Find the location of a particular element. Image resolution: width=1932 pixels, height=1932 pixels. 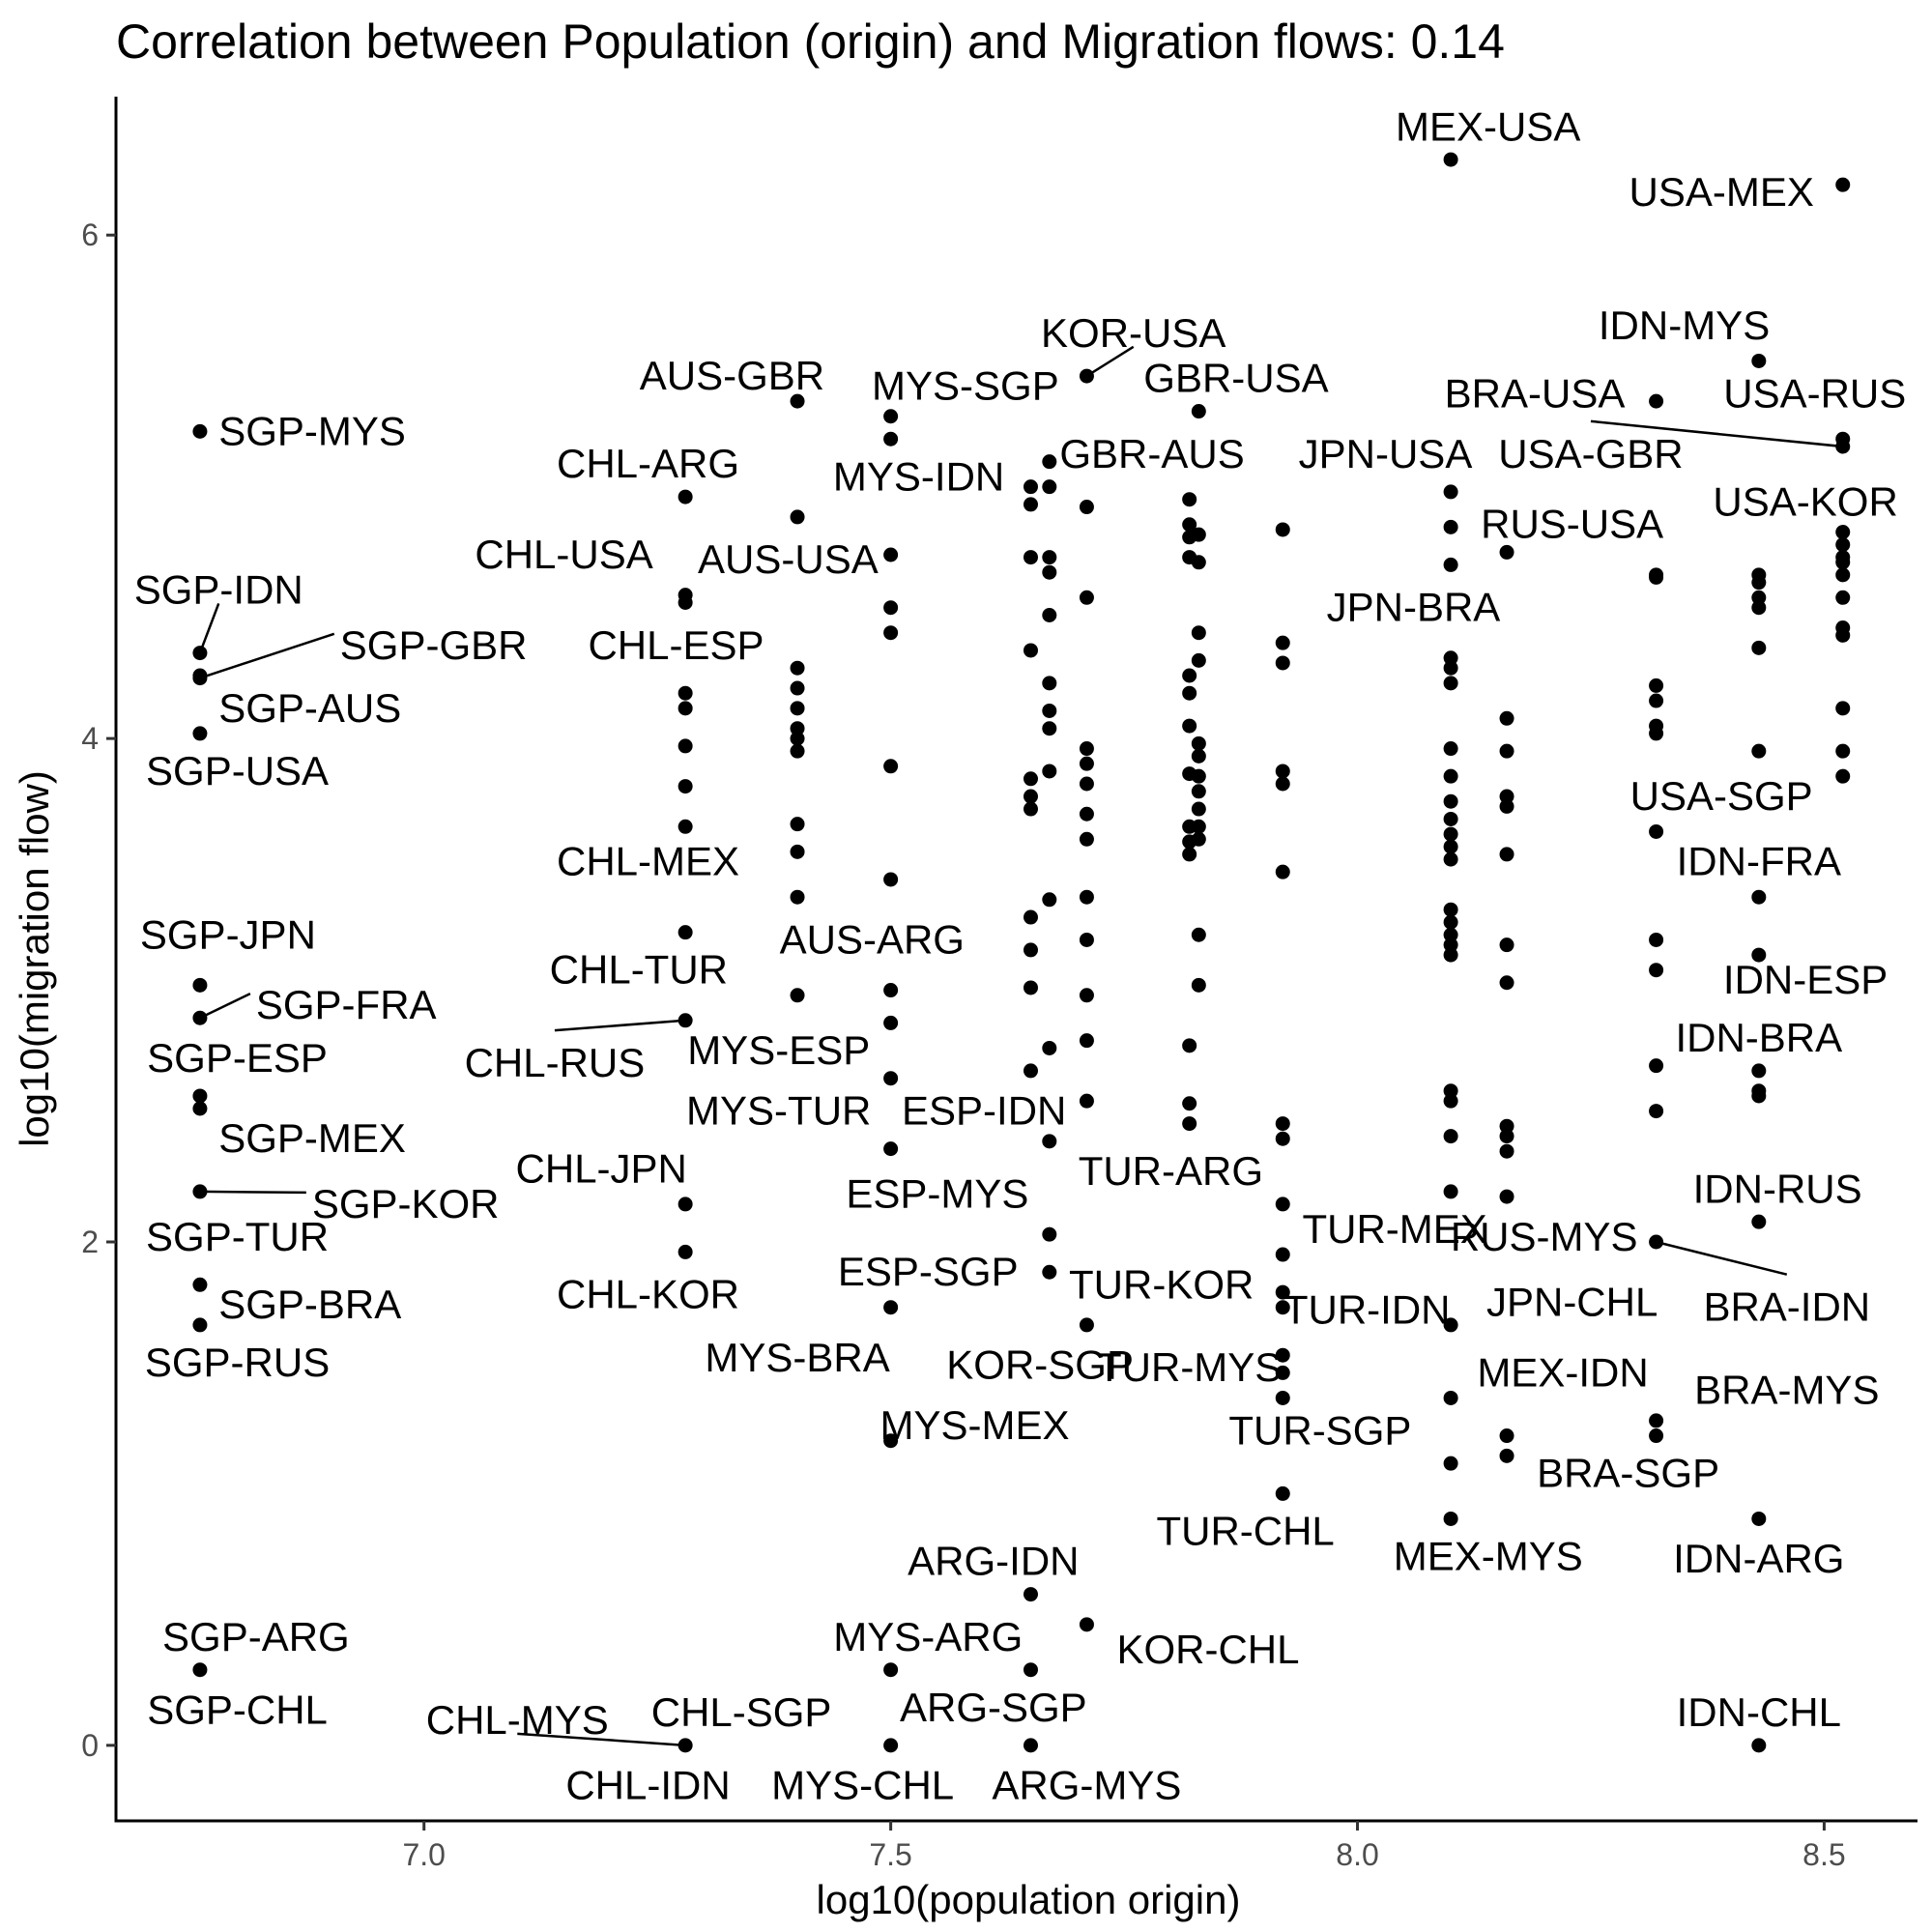

x-tick-label: 8.0 is located at coordinates (1357, 1854).